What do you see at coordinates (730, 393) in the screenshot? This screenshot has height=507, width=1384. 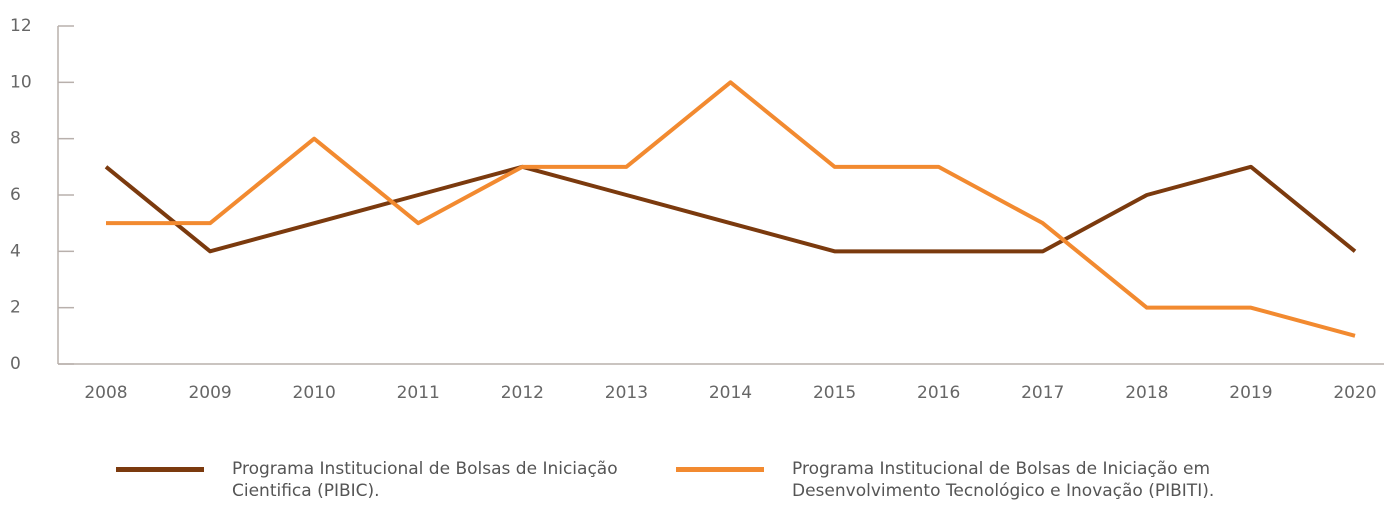 I see `x-tick-label: 2014` at bounding box center [730, 393].